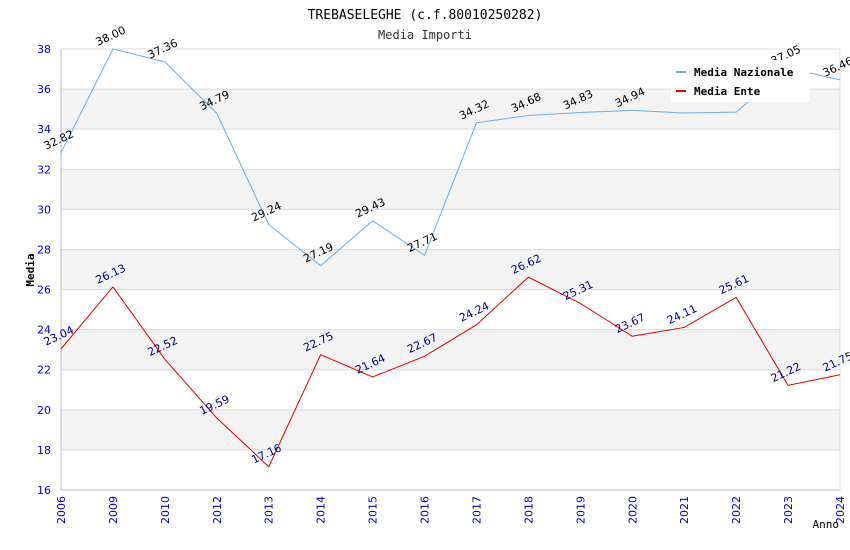 The height and width of the screenshot is (550, 850). I want to click on x-tick-label: 2021, so click(684, 510).